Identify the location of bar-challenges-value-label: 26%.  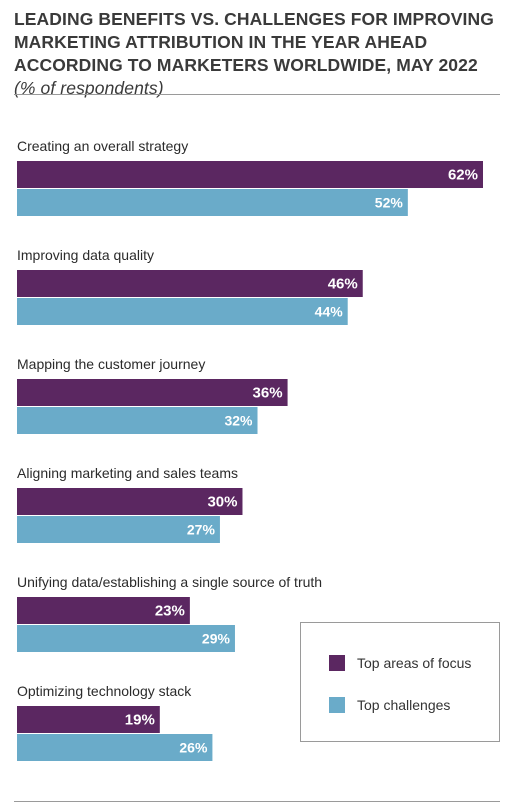
(193, 748).